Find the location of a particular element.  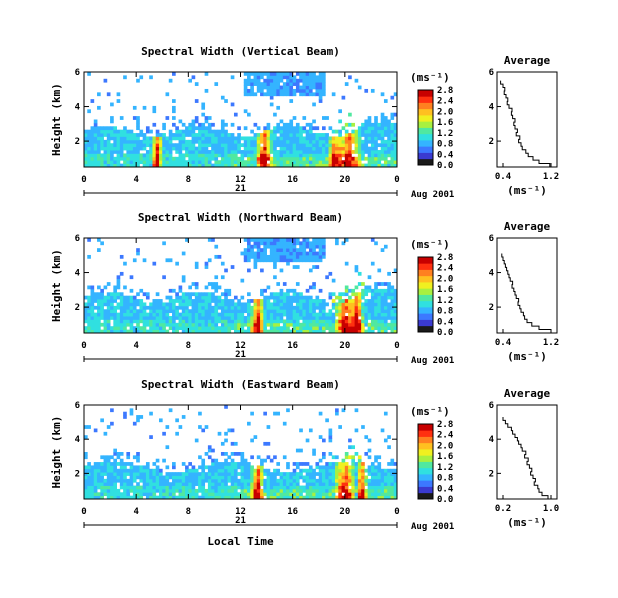

profile-x-tick-label: 0.4 is located at coordinates (503, 177).